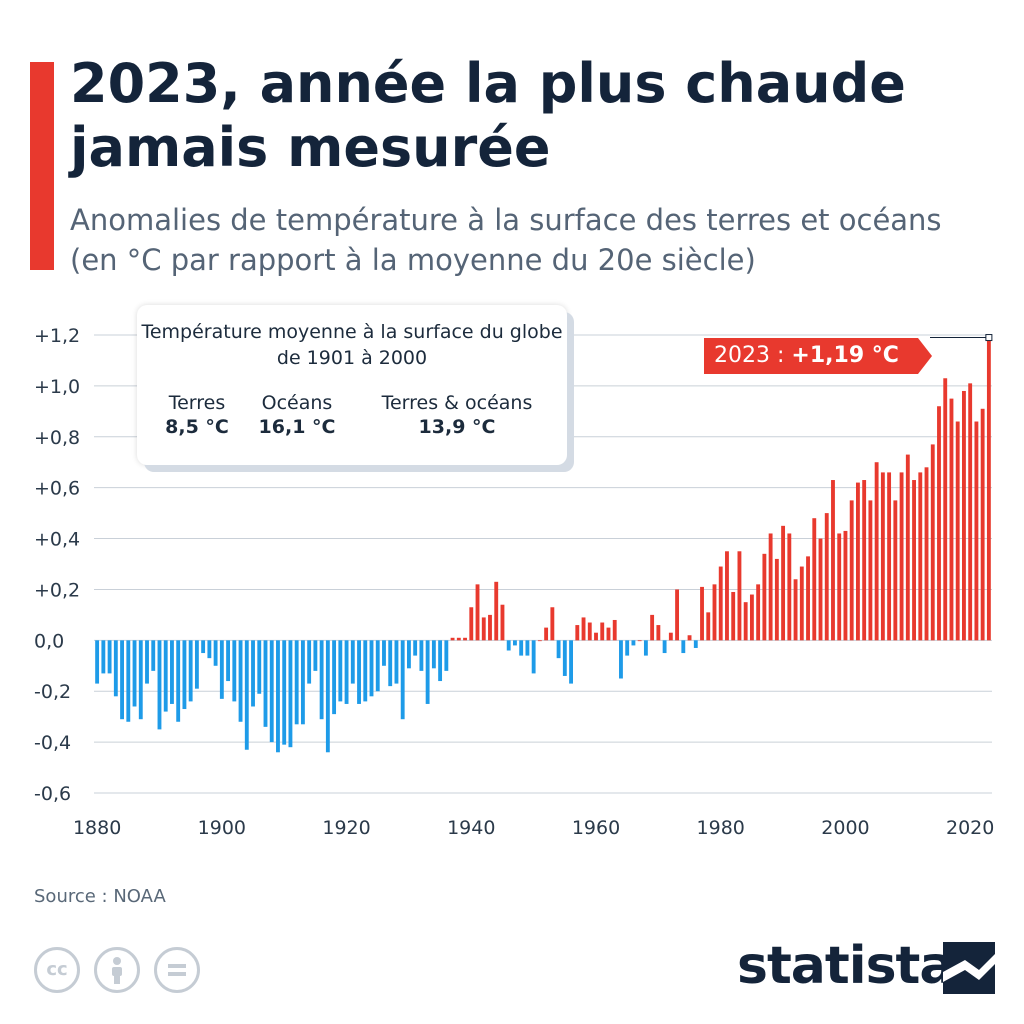 The width and height of the screenshot is (1024, 1024). What do you see at coordinates (42, 166) in the screenshot?
I see `title-accent-bar` at bounding box center [42, 166].